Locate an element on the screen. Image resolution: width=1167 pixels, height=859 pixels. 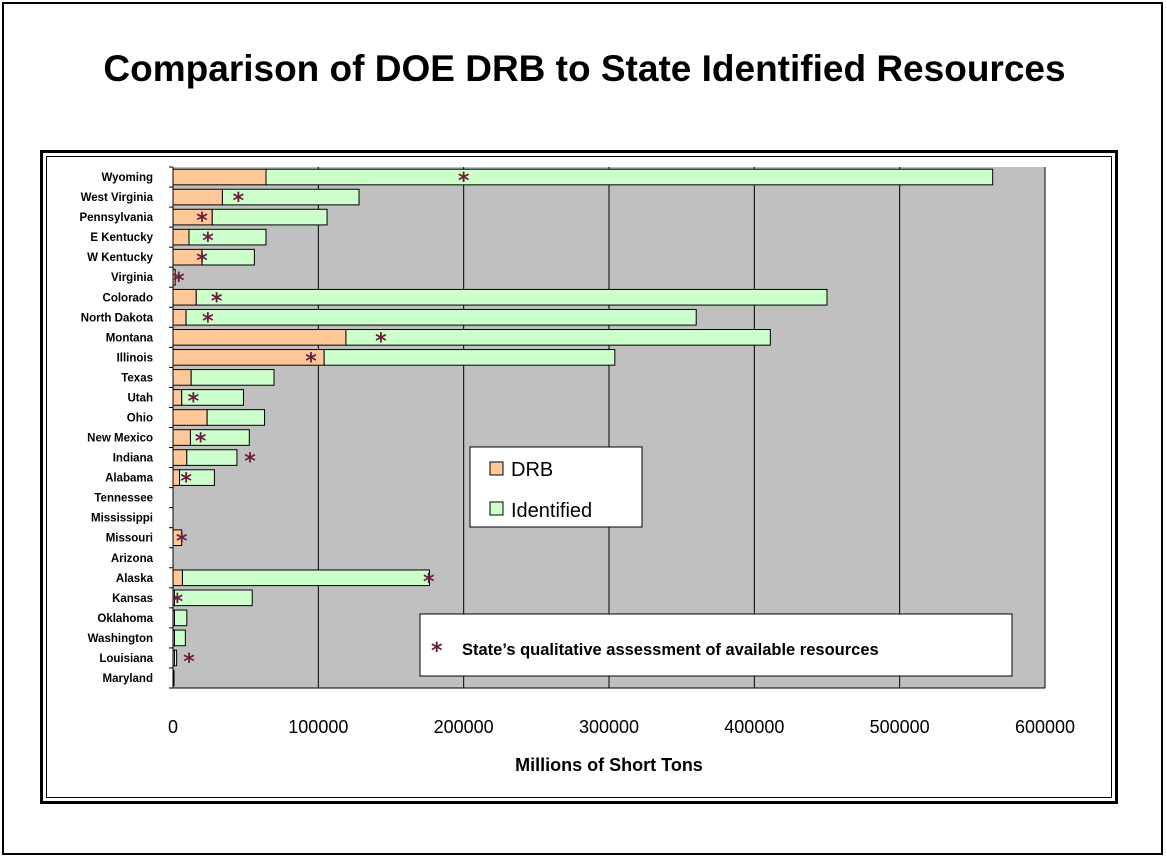
category-label: Utah is located at coordinates (140, 398).